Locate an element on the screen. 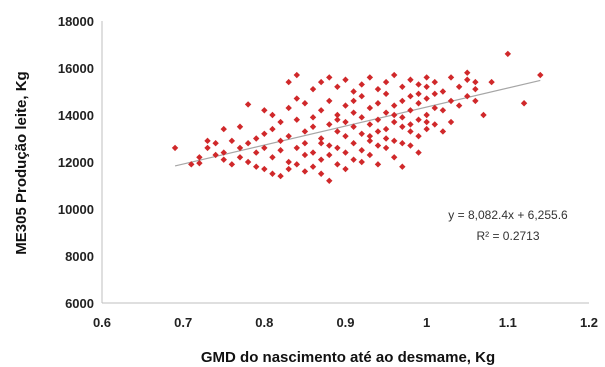 This screenshot has width=605, height=367. trendline is located at coordinates (357, 123).